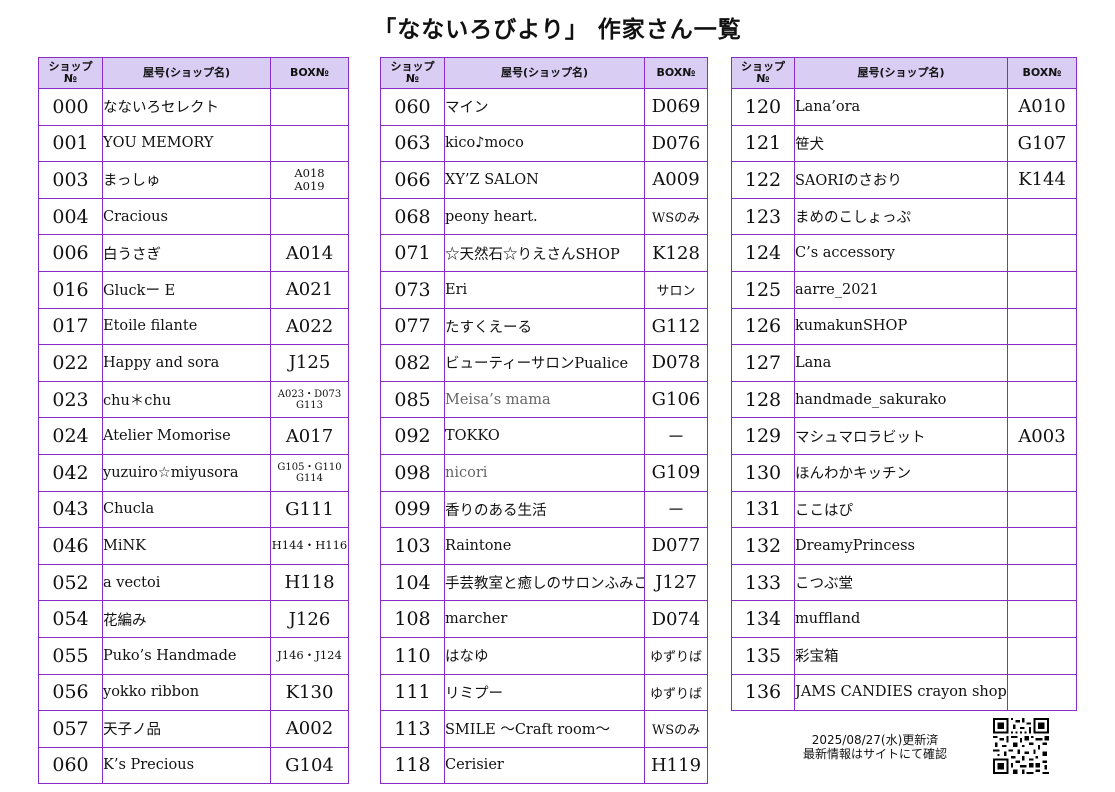  Describe the element at coordinates (676, 289) in the screenshot. I see `box-number: サロン` at that location.